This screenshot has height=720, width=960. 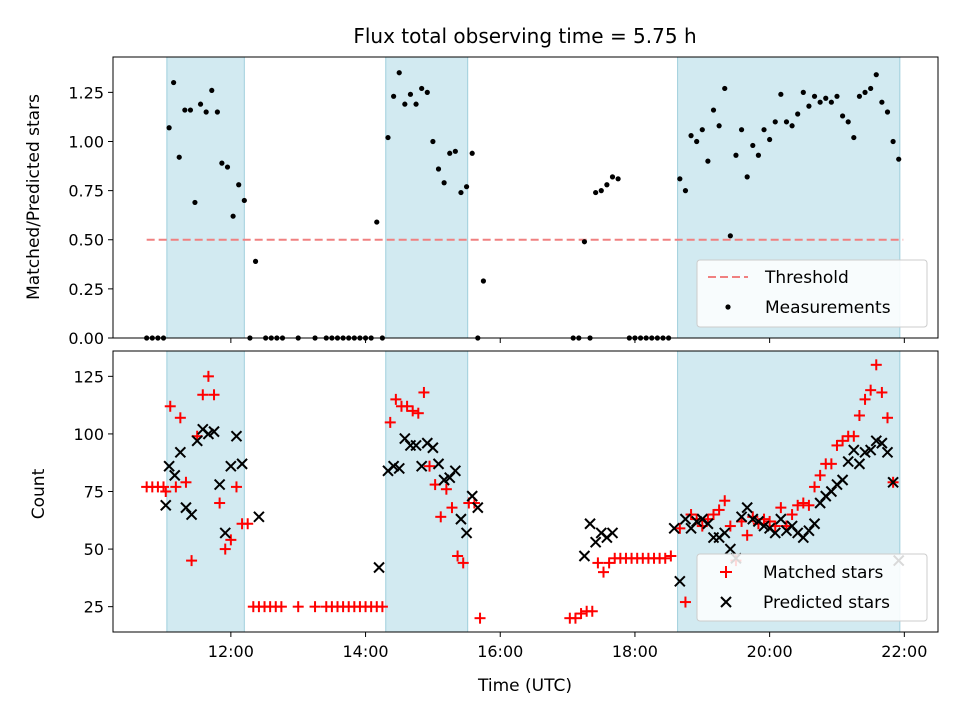 I want to click on bottom-legend: Matched stars Predicted stars, so click(x=812, y=587).